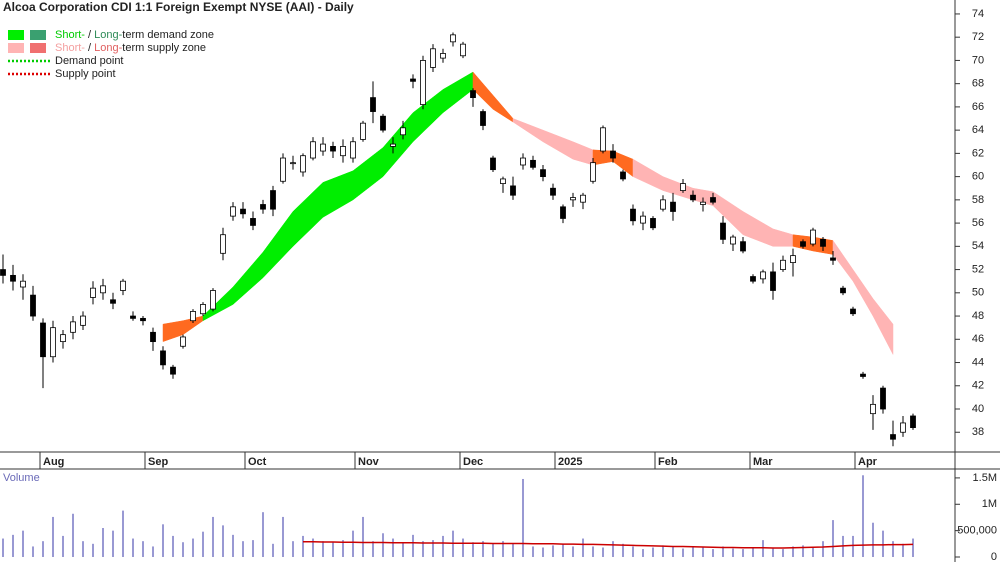 This screenshot has width=1000, height=562. I want to click on y-tick-label: 68, so click(978, 84).